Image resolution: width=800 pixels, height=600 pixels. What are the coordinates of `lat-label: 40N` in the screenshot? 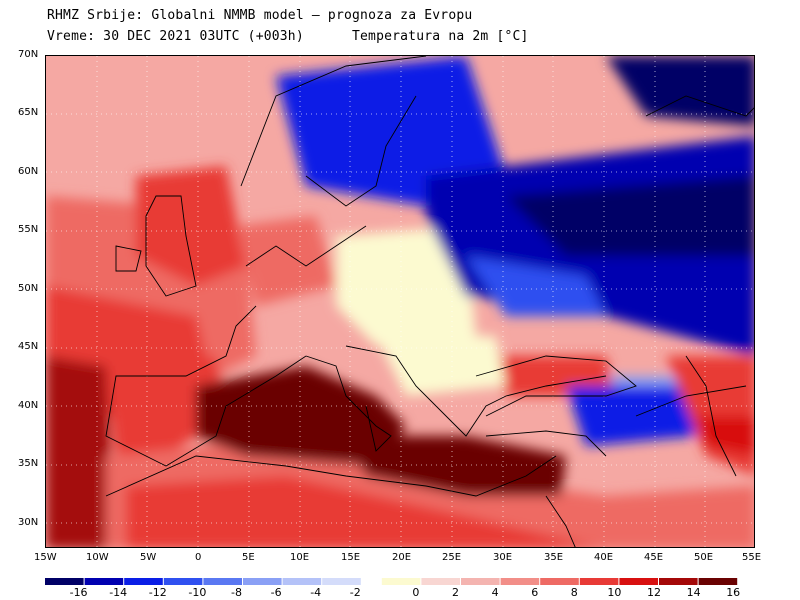 It's located at (28, 405).